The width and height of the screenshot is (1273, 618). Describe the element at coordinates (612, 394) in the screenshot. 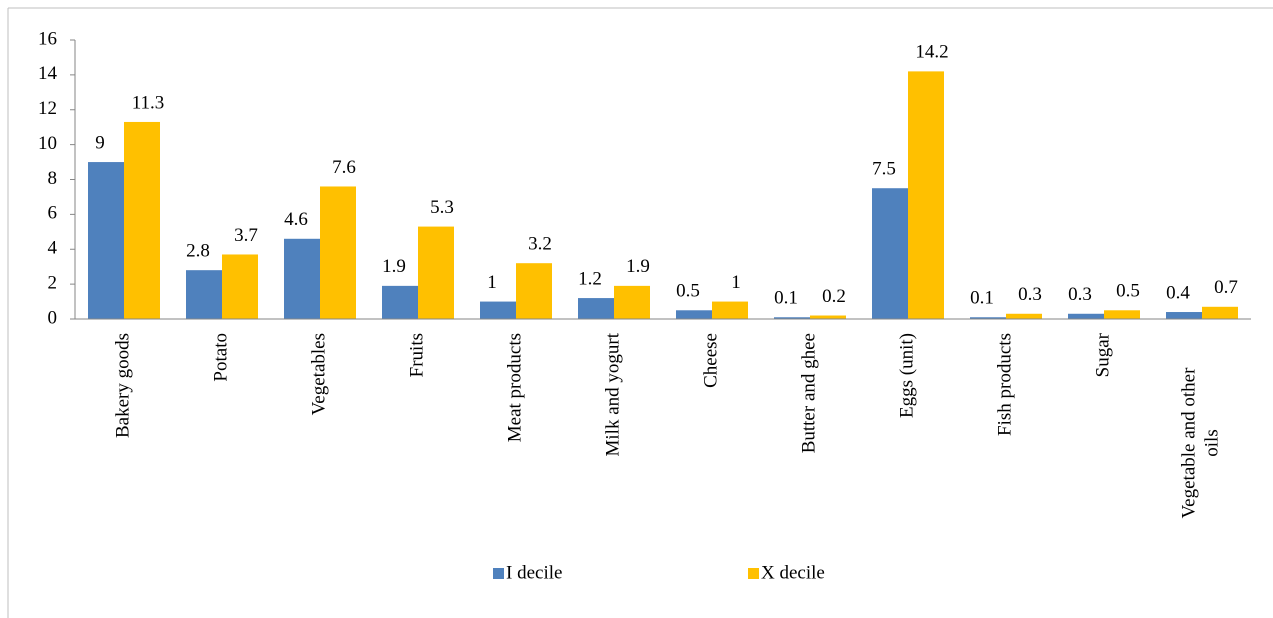

I see `x-tick-label: Milk and yogurt` at that location.